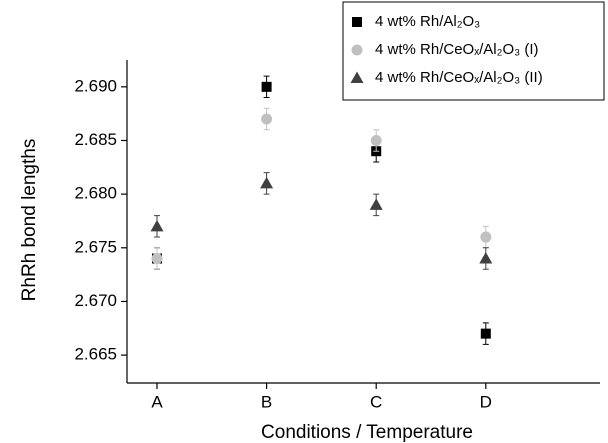 The height and width of the screenshot is (443, 608). I want to click on y-tick-label: 2.675, so click(95, 246).